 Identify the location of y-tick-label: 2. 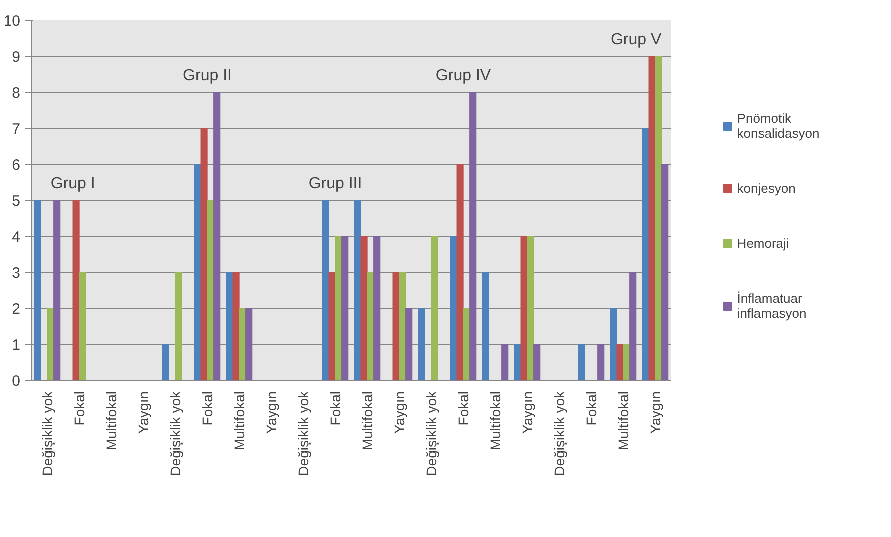
(16, 309).